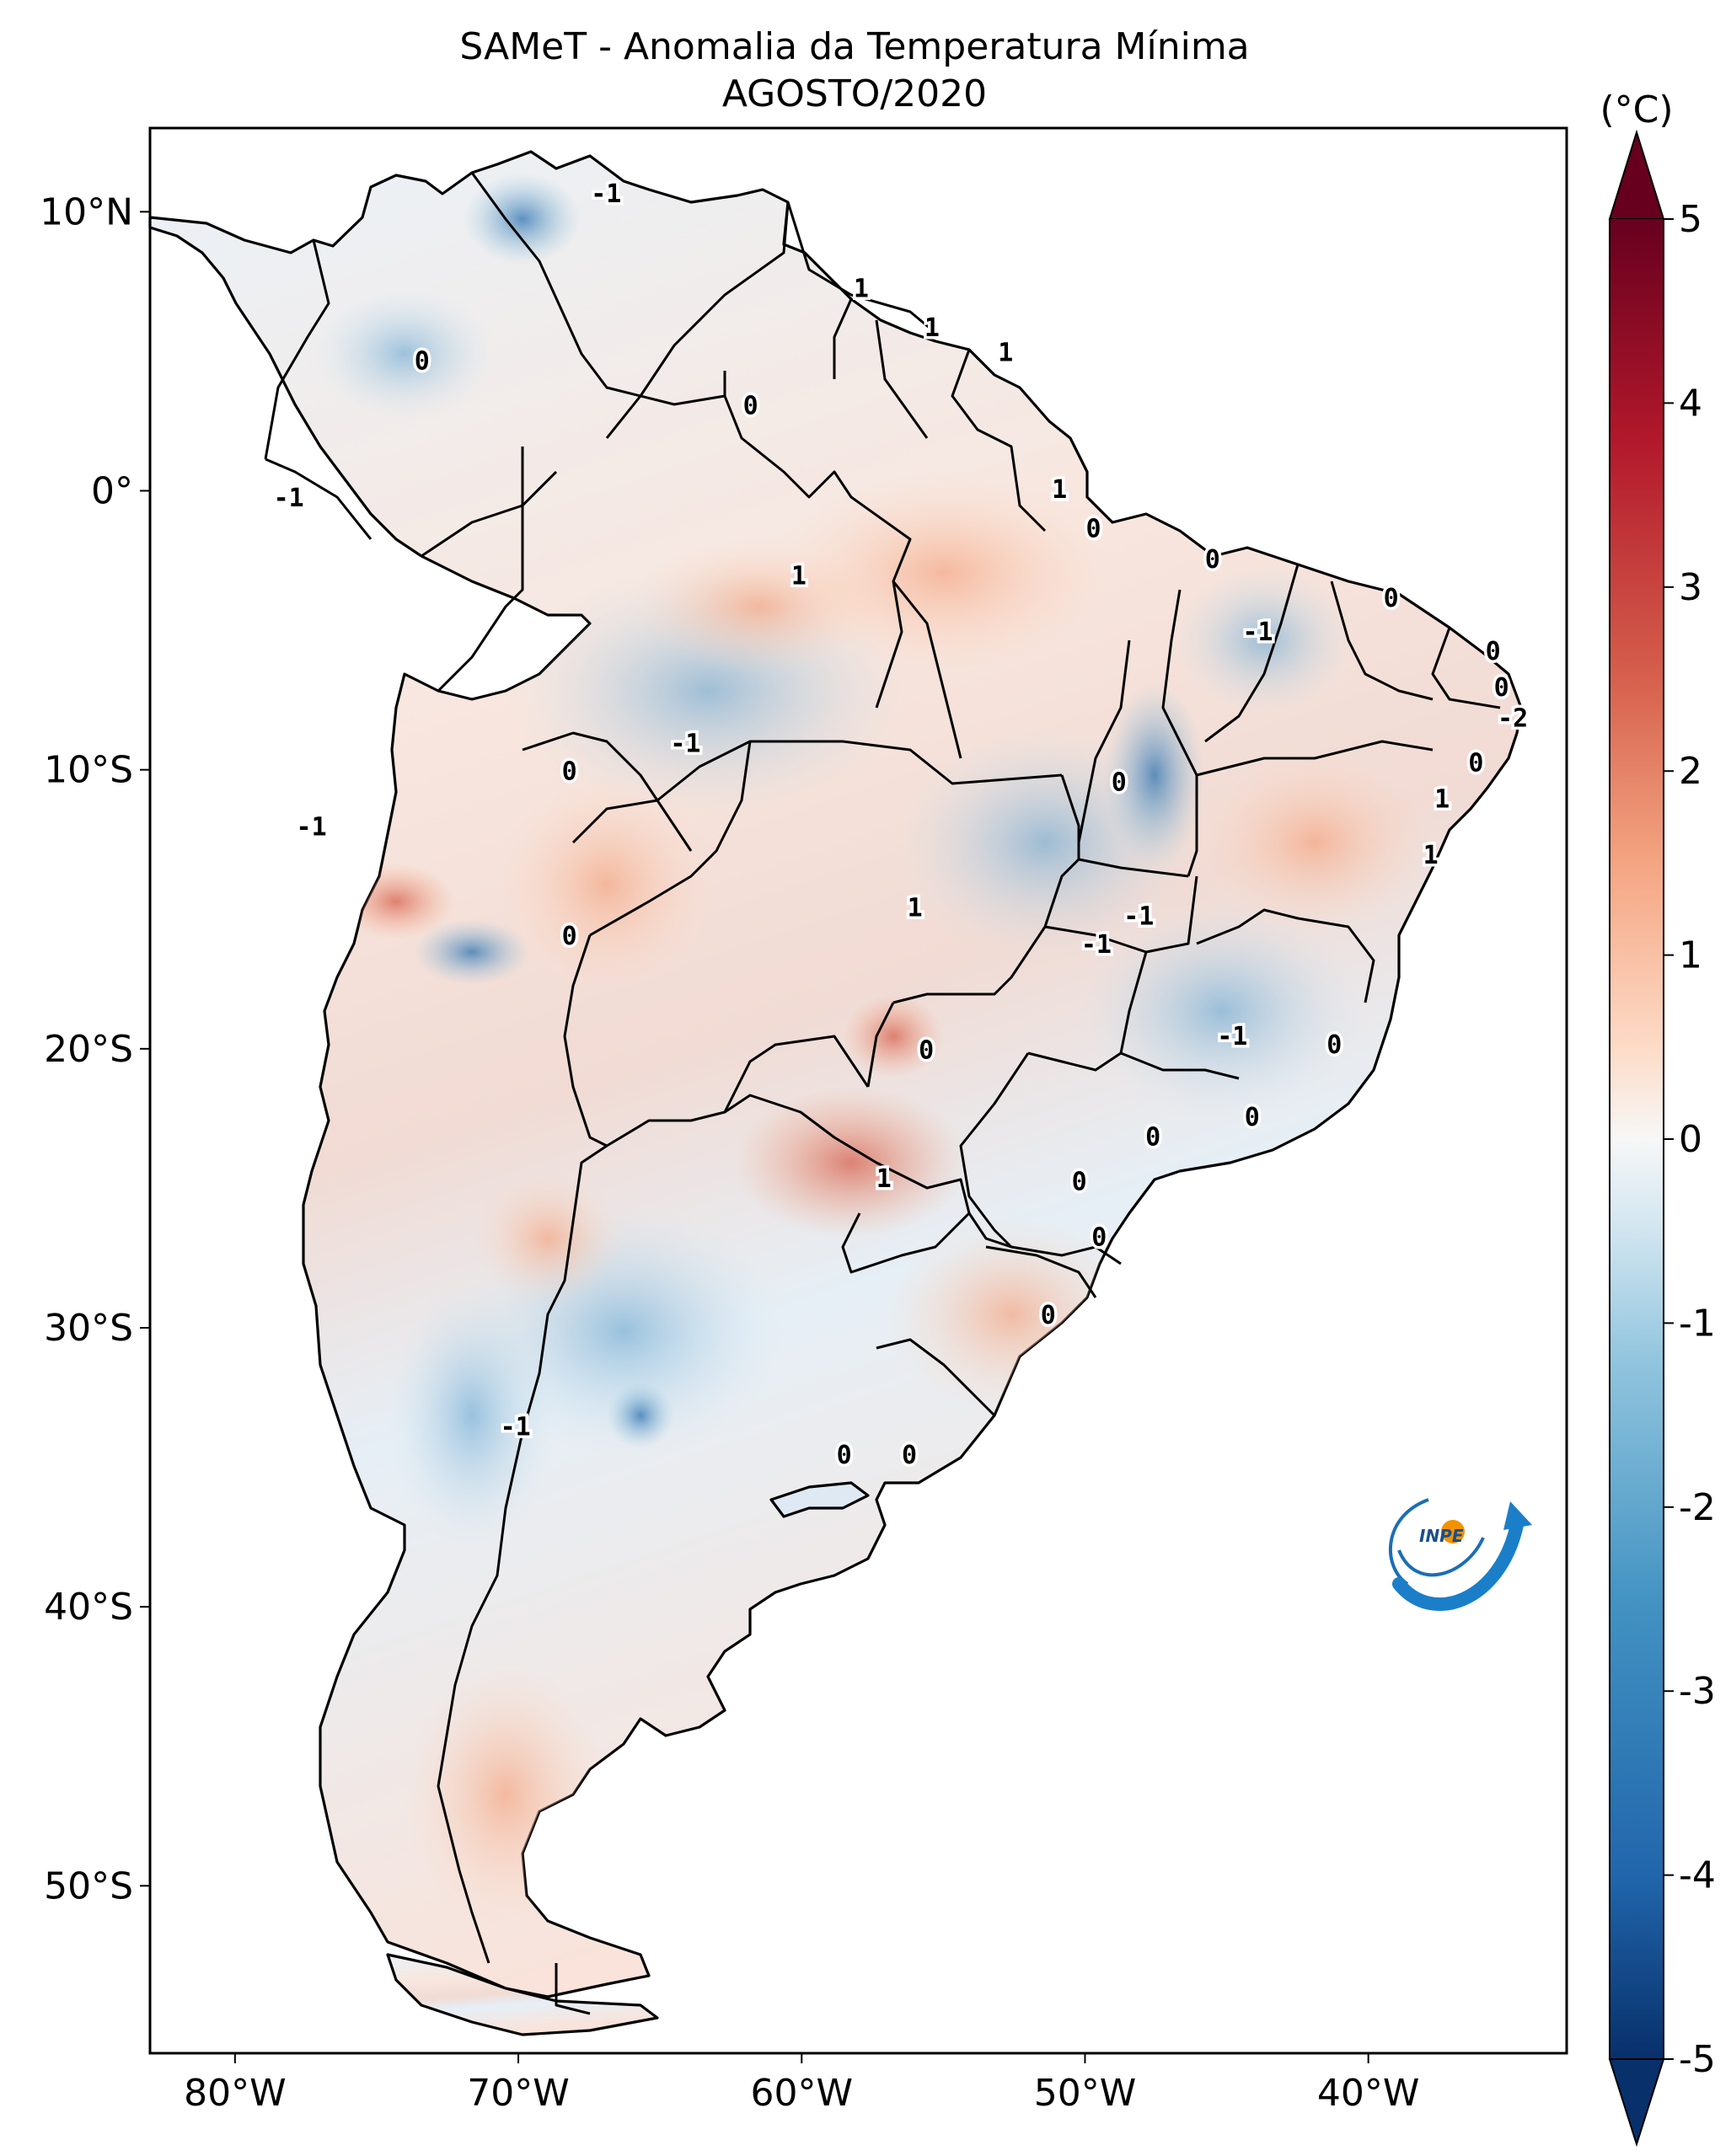 This screenshot has height=2156, width=1731. I want to click on x-tick-label: 50°W, so click(1085, 2093).